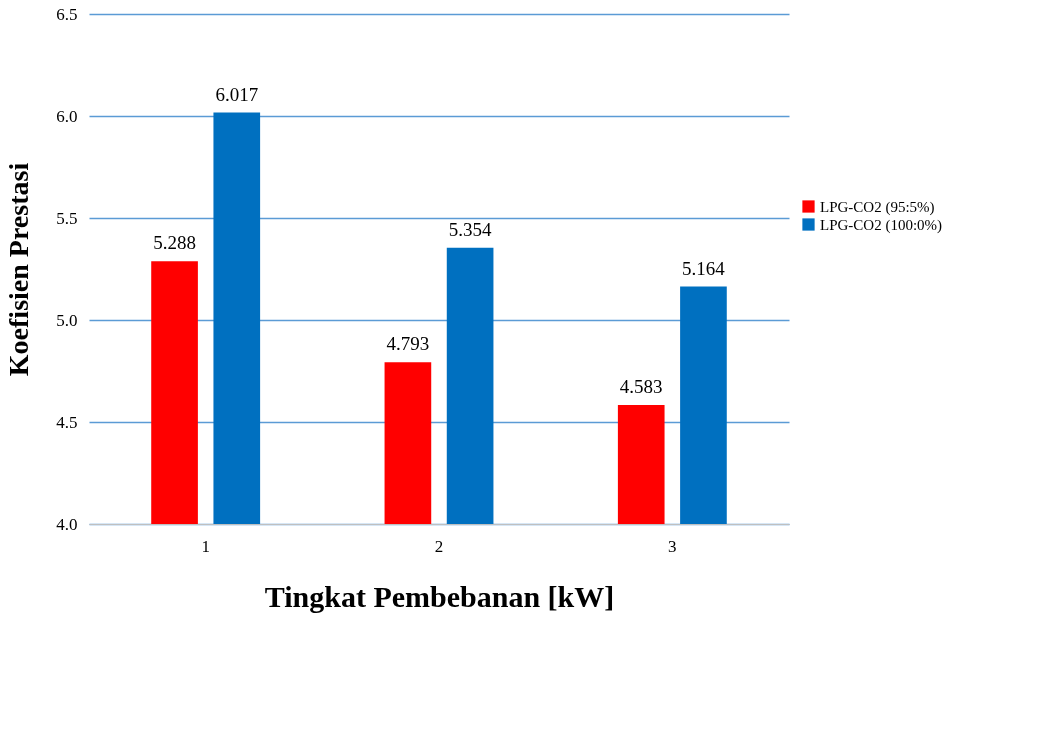 The width and height of the screenshot is (1057, 756). I want to click on data-label: 4.793, so click(408, 344).